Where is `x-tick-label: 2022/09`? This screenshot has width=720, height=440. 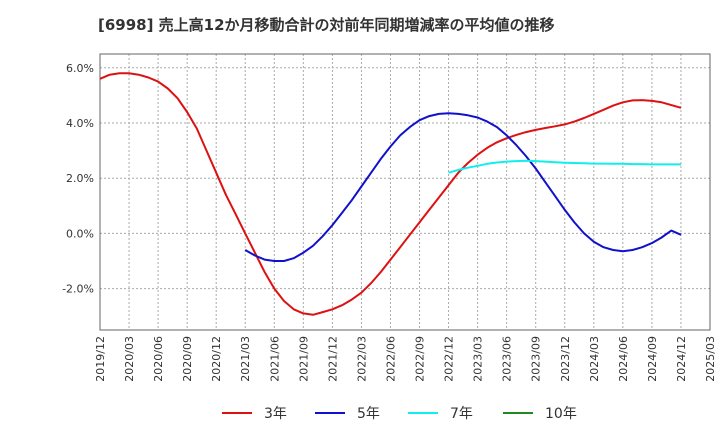 x-tick-label: 2022/09 is located at coordinates (420, 359).